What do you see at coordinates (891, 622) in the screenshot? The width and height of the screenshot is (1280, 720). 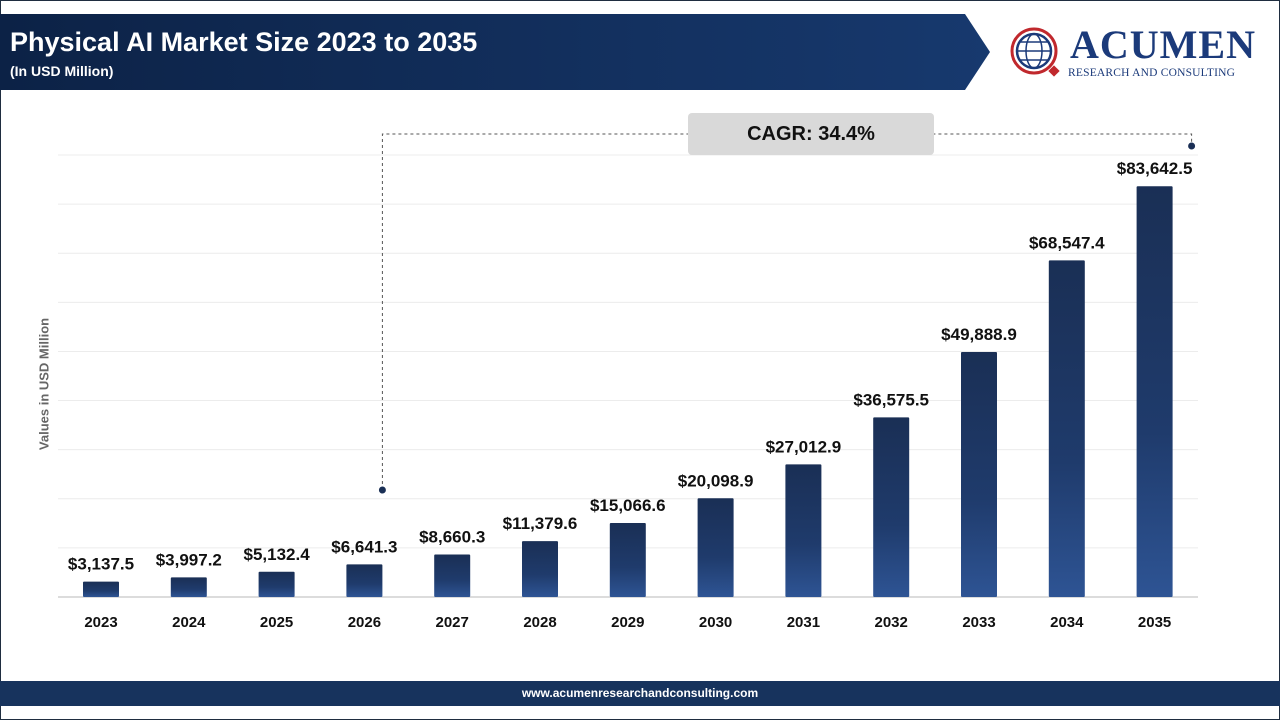 I see `x-tick-2032: 2032` at bounding box center [891, 622].